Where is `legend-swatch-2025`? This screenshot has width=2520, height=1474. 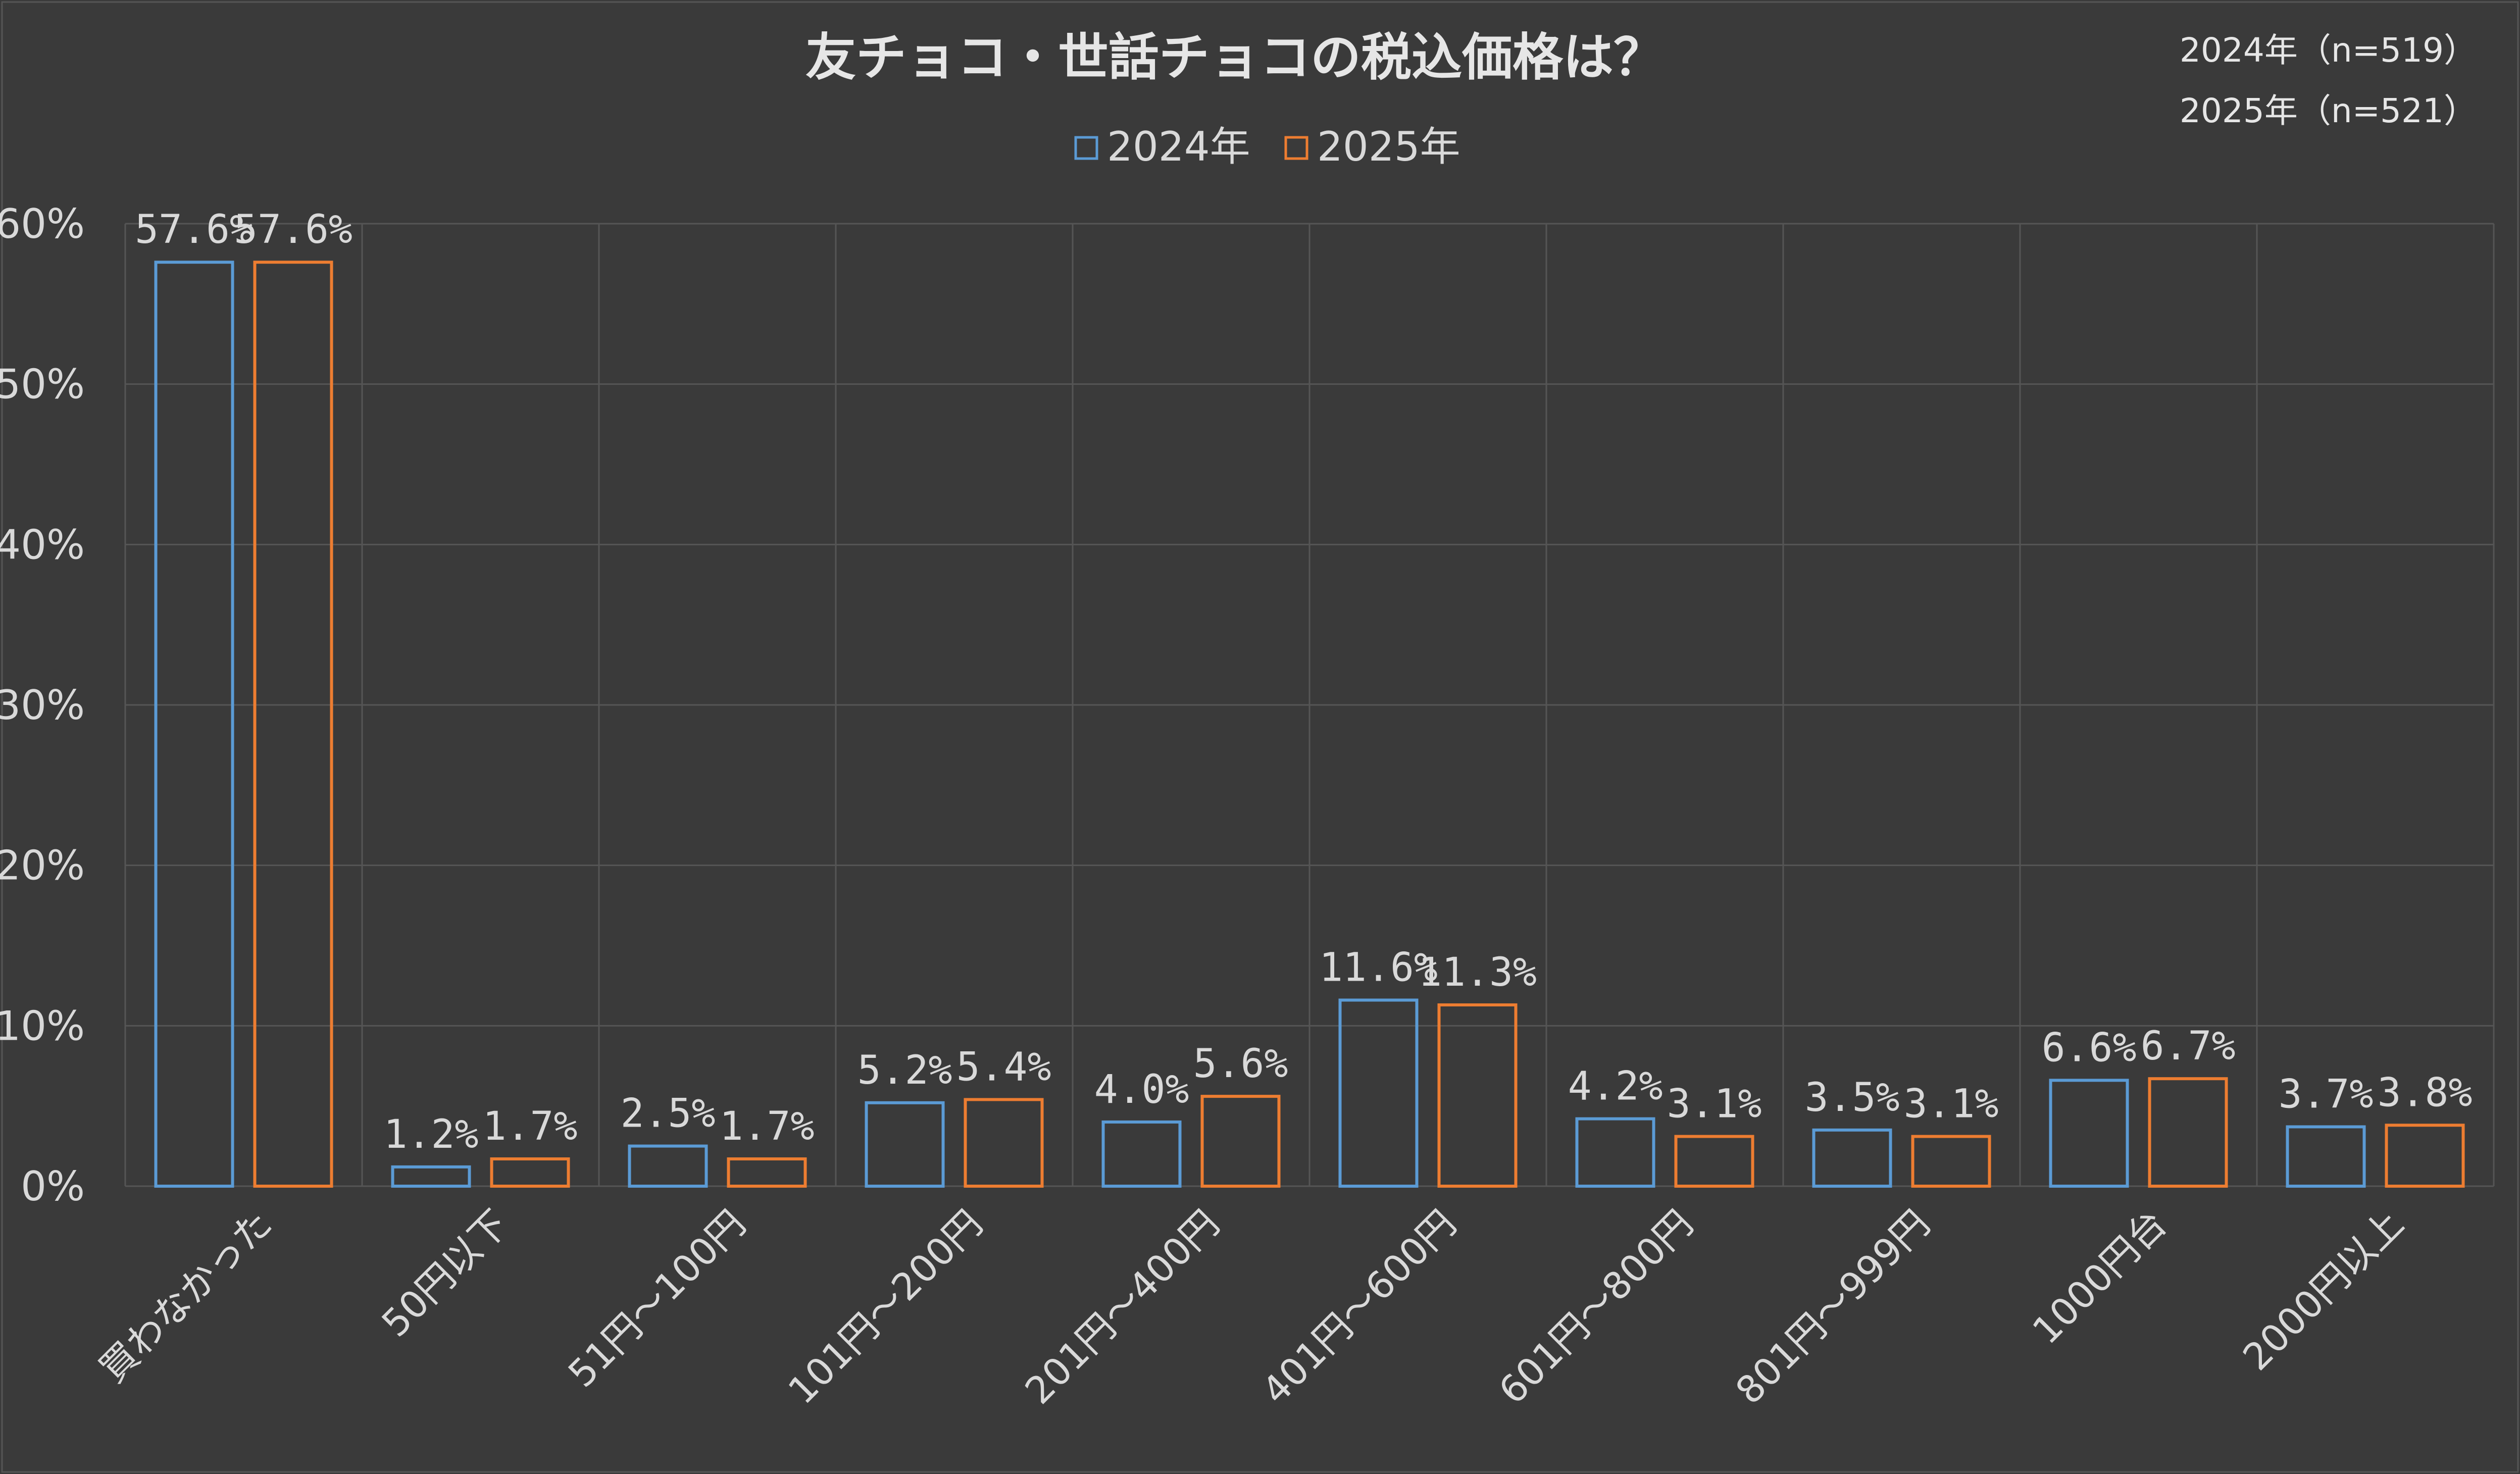 legend-swatch-2025 is located at coordinates (1296, 148).